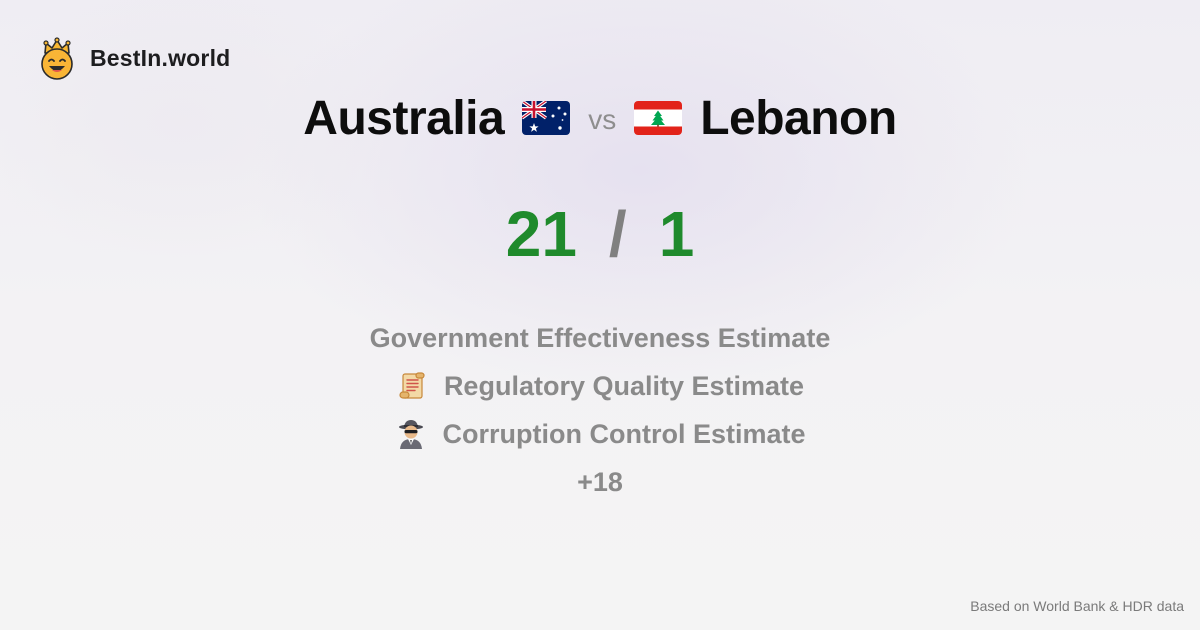 This screenshot has width=1200, height=630. What do you see at coordinates (600, 234) in the screenshot?
I see `score-display: 21 / 1` at bounding box center [600, 234].